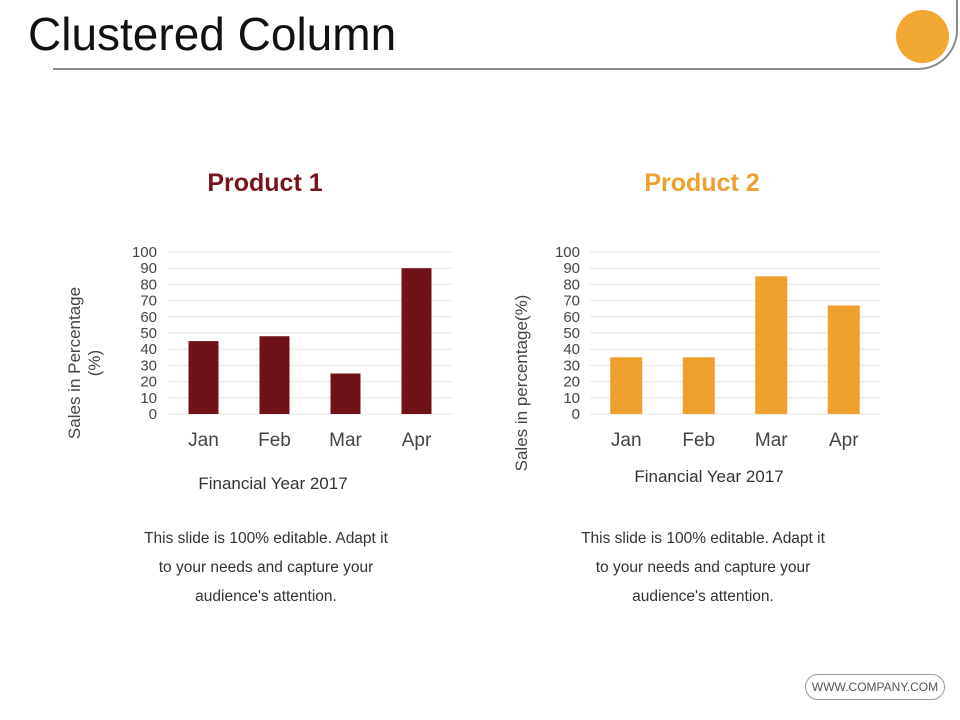 The height and width of the screenshot is (720, 960). What do you see at coordinates (567, 252) in the screenshot?
I see `chart2-y-tick-label: 100` at bounding box center [567, 252].